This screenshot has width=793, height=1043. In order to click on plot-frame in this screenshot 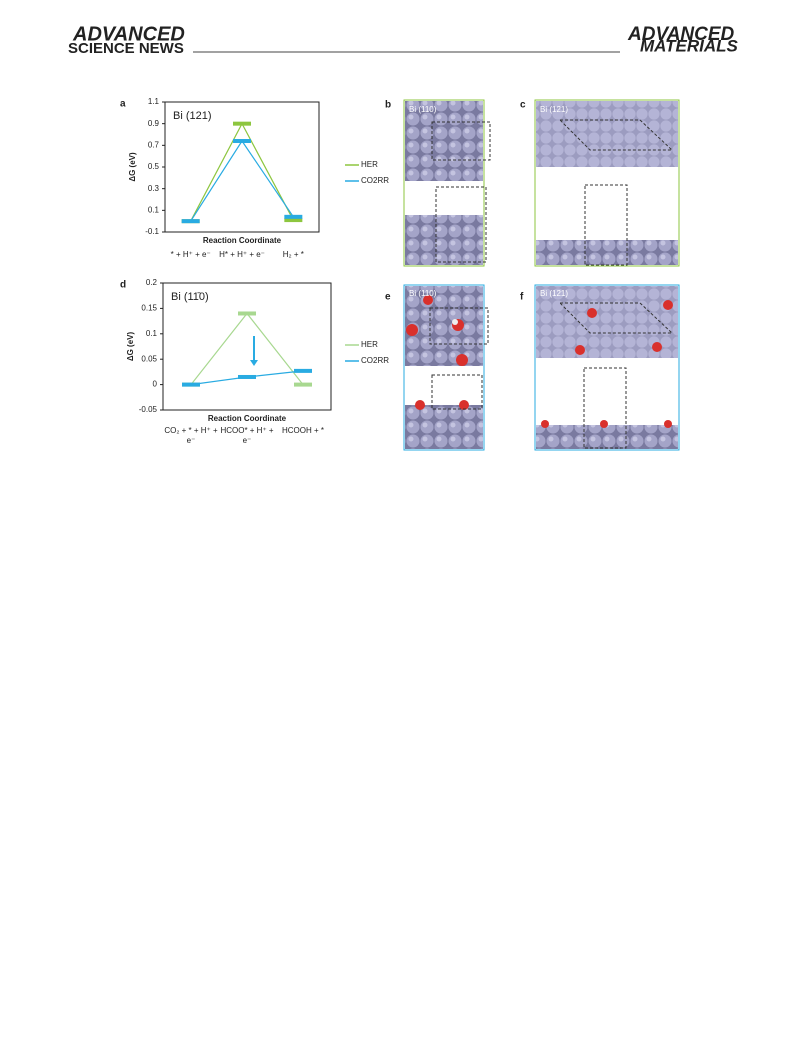, I will do `click(247, 346)`.